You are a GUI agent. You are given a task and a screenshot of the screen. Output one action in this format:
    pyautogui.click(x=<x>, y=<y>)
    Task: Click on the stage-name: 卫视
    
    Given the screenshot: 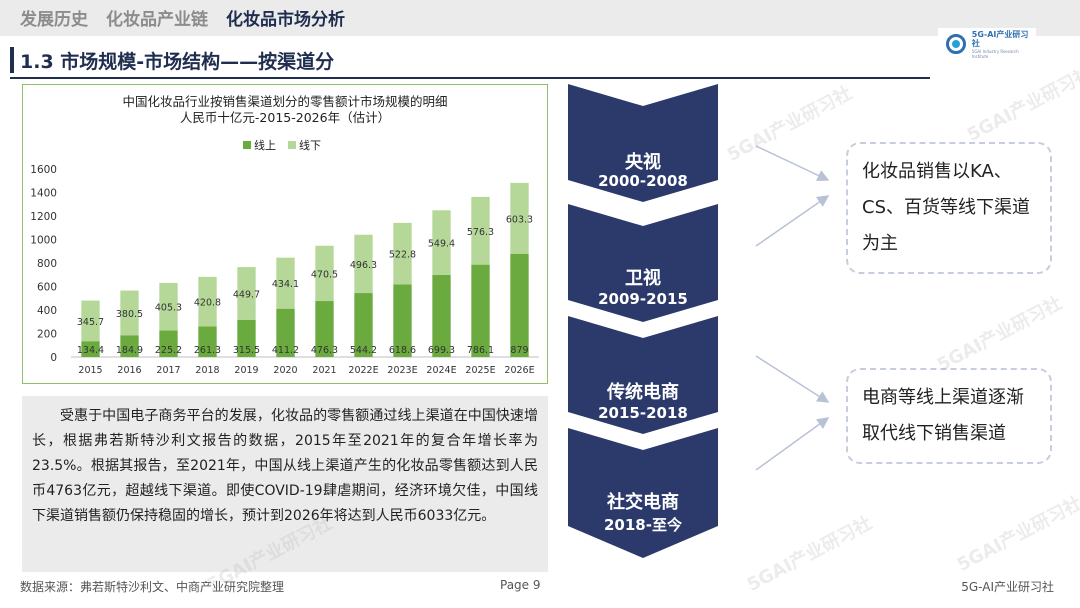 What is the action you would take?
    pyautogui.click(x=643, y=278)
    